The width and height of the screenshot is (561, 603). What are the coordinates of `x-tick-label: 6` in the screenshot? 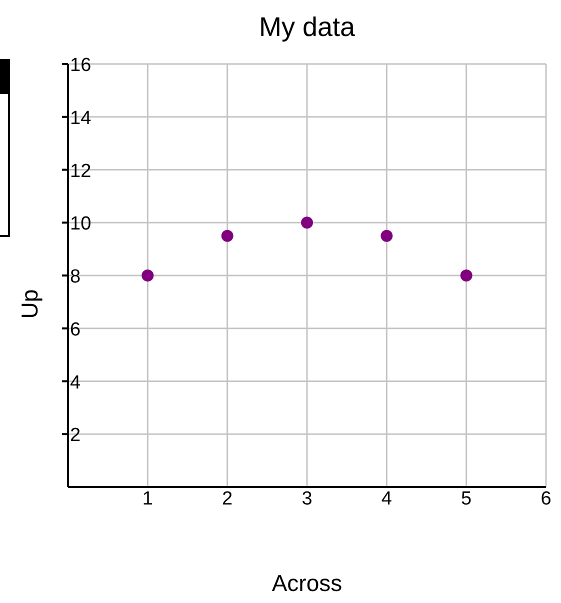 It's located at (546, 499).